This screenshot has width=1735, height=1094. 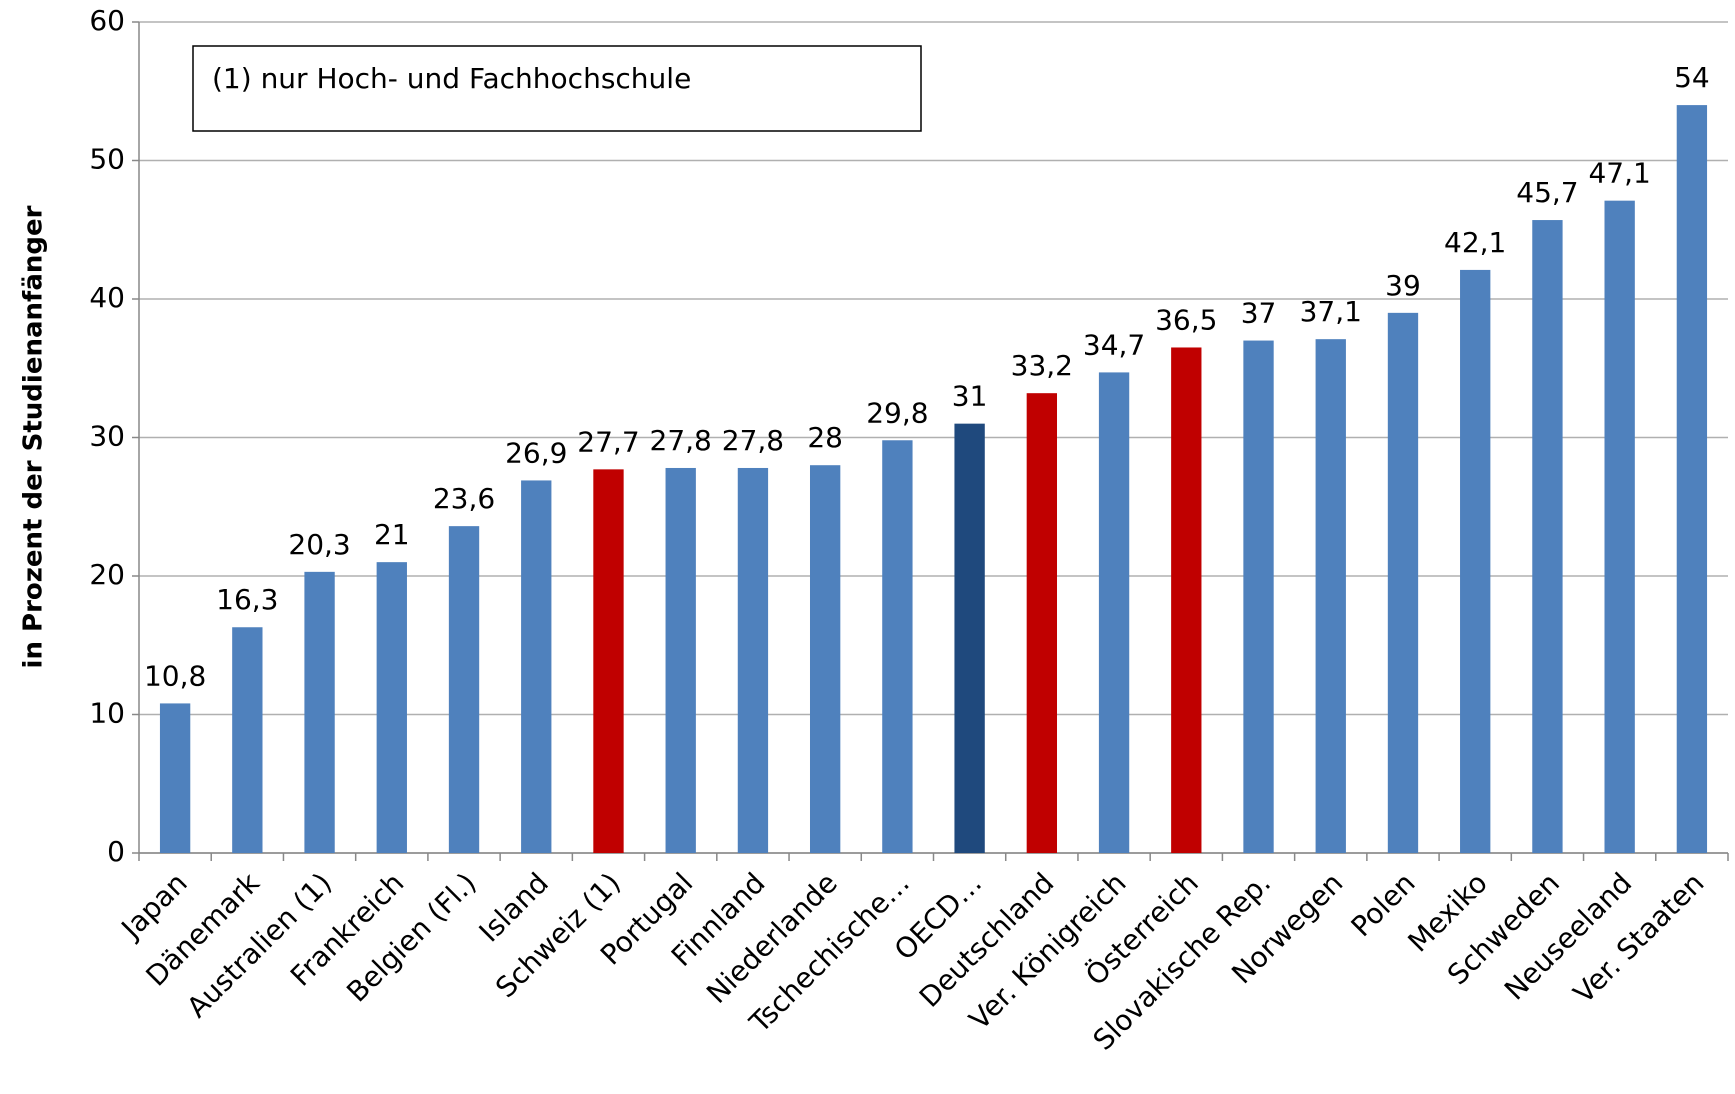 I want to click on y-tick-label: 60, so click(x=107, y=20).